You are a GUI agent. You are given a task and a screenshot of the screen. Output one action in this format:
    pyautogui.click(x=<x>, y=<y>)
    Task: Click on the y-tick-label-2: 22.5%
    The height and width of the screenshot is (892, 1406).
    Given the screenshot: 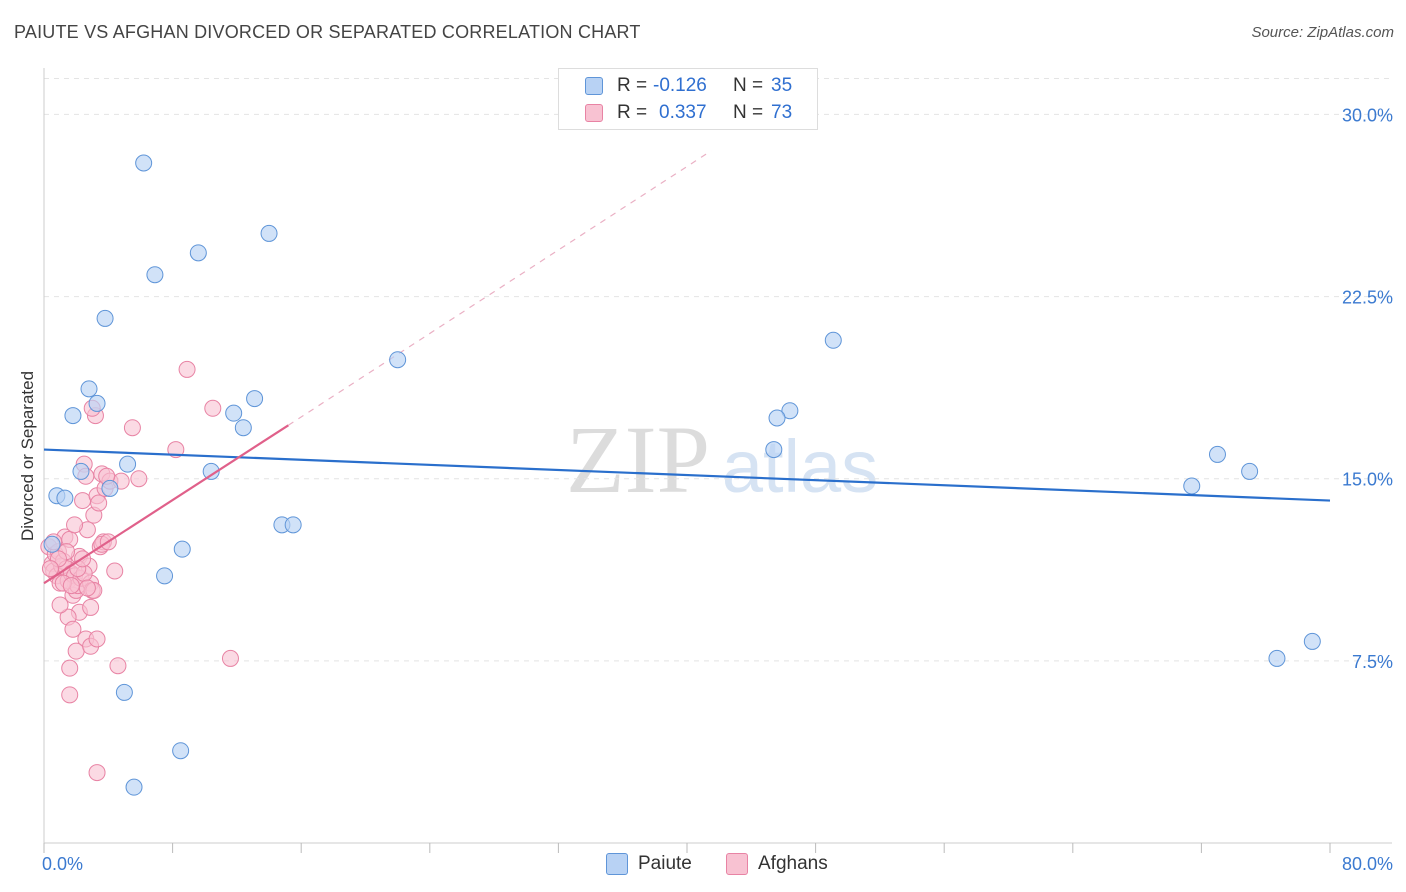 What is the action you would take?
    pyautogui.click(x=1367, y=298)
    